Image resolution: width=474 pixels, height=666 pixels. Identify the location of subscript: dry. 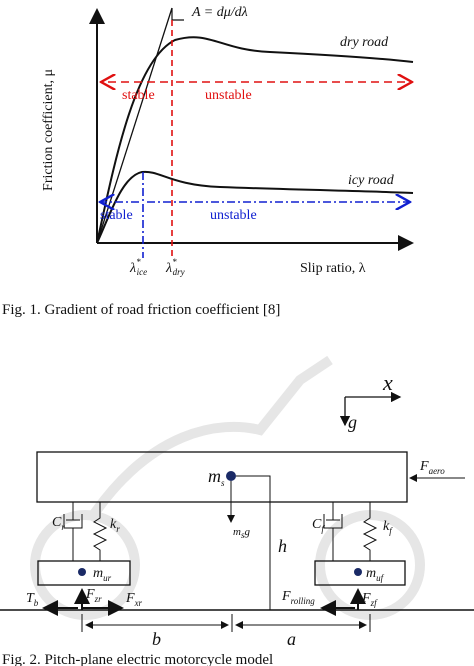
(179, 272).